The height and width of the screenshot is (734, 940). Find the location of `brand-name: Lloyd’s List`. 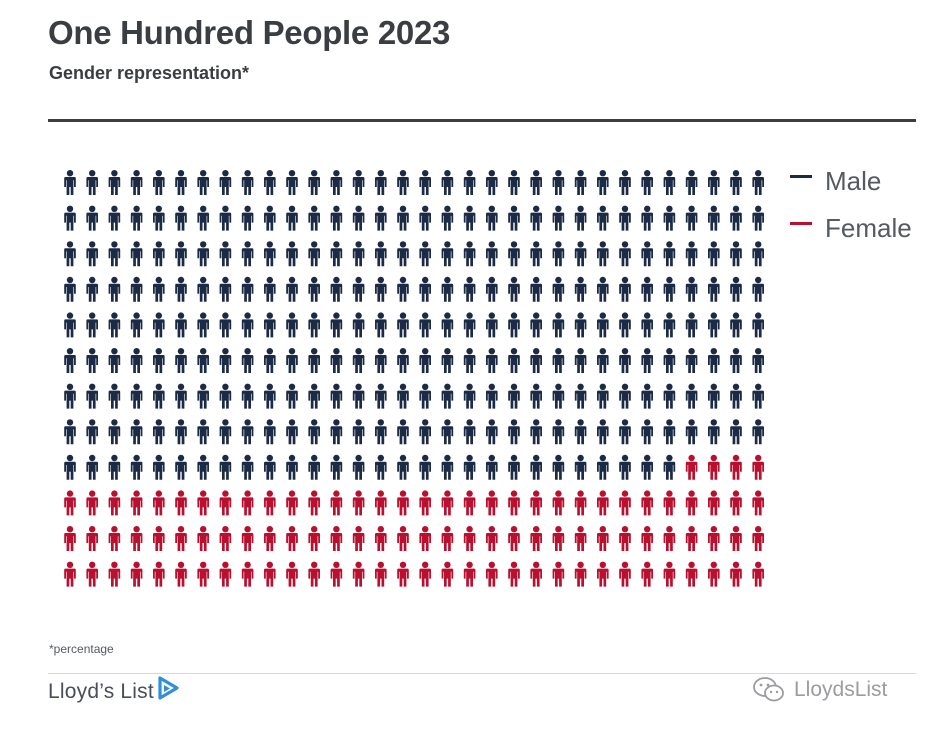

brand-name: Lloyd’s List is located at coordinates (101, 691).